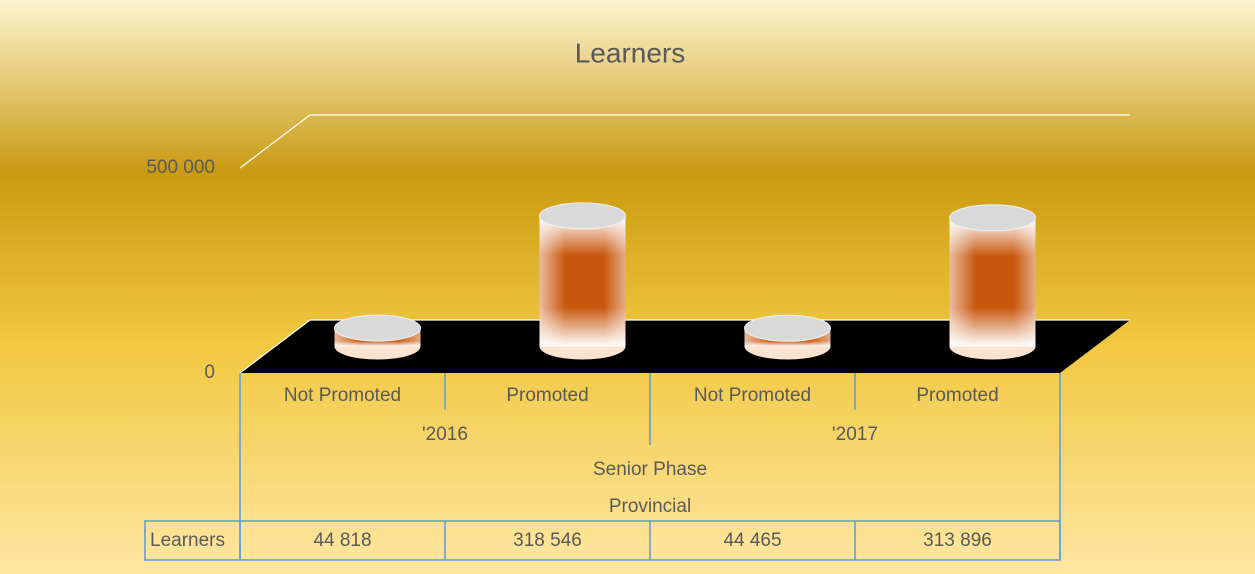 This screenshot has height=574, width=1255. I want to click on group-label: '2016, so click(445, 434).